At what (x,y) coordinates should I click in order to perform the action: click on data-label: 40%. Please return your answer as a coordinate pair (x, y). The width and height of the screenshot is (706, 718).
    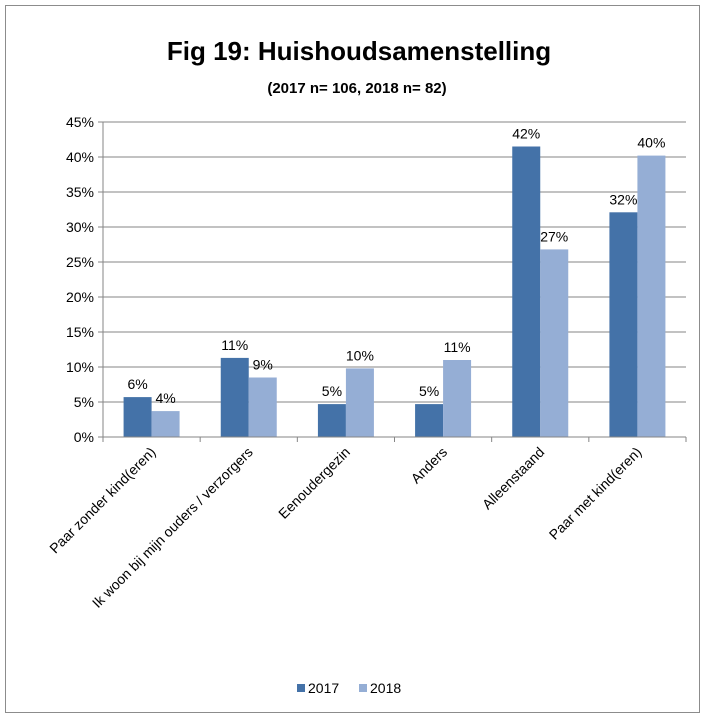
    Looking at the image, I should click on (651, 143).